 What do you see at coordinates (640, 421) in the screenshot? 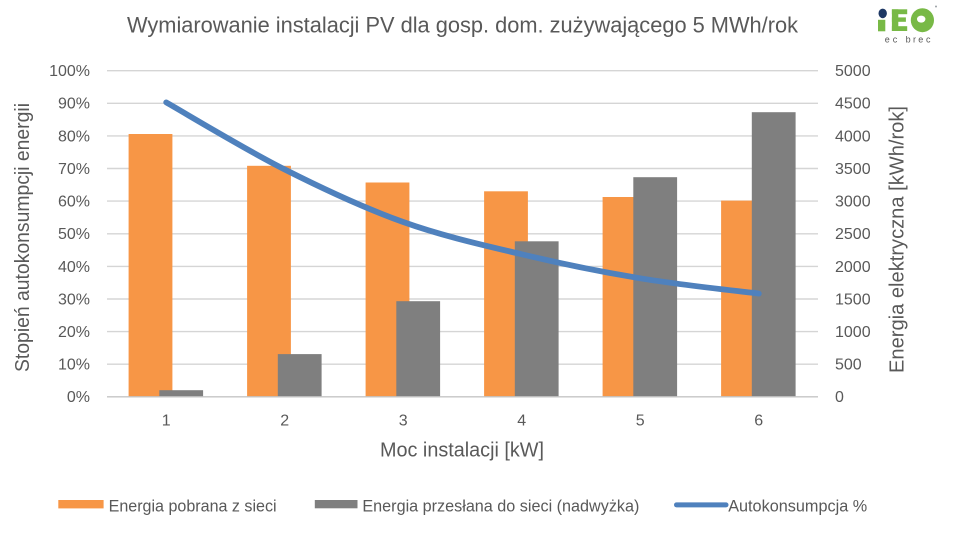
I see `svg-text: 5` at bounding box center [640, 421].